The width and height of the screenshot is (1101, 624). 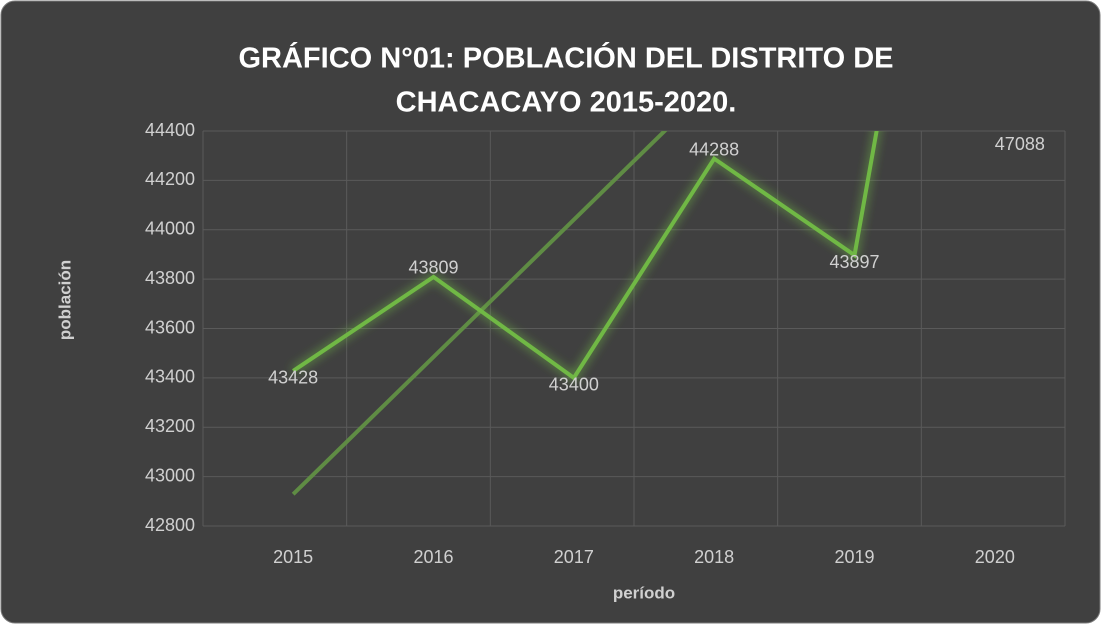 I want to click on data-label: 43400, so click(x=574, y=385).